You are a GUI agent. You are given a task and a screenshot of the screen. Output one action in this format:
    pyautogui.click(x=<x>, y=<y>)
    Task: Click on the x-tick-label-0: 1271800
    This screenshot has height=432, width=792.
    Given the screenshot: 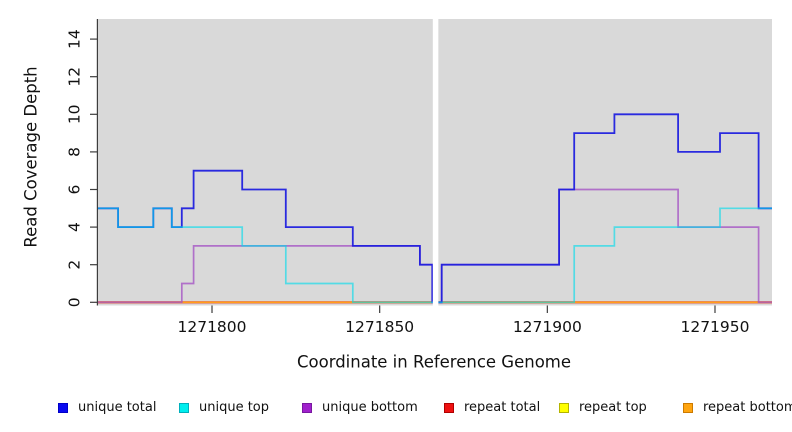 What is the action you would take?
    pyautogui.click(x=211, y=327)
    